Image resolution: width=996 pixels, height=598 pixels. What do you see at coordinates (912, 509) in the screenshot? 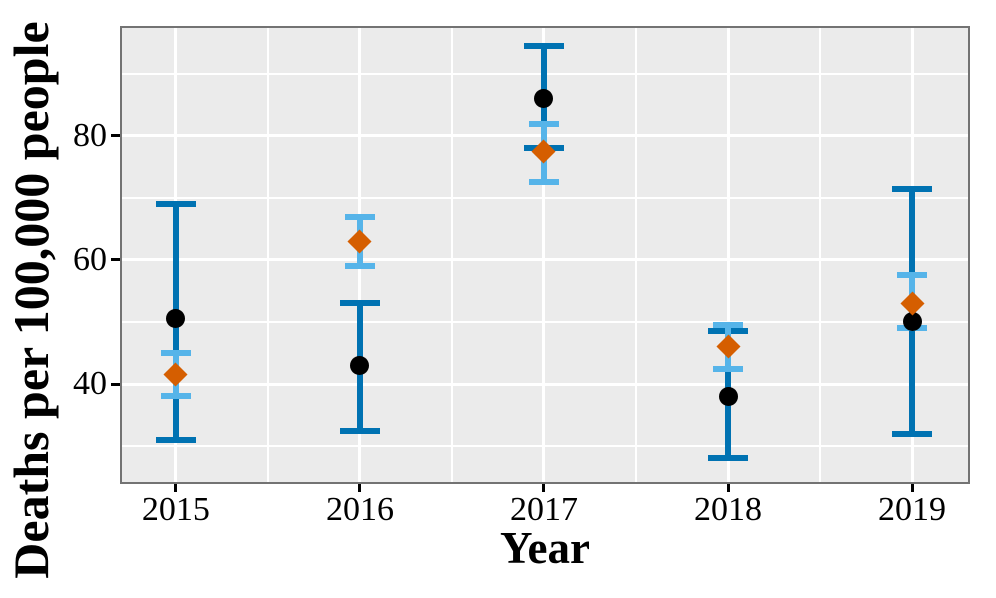
I see `x-tick-label: 2019` at bounding box center [912, 509].